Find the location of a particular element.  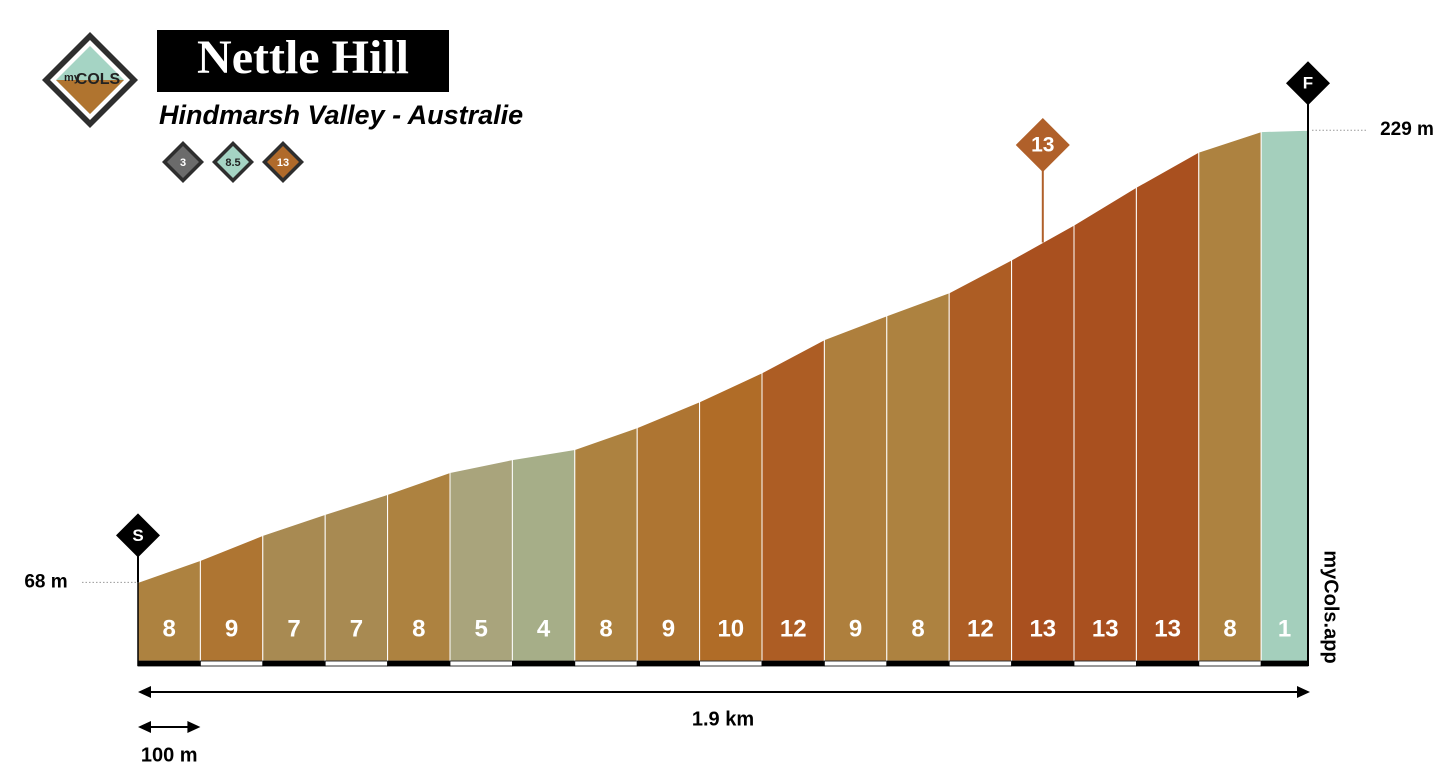

logo: my COLS is located at coordinates (90, 80).